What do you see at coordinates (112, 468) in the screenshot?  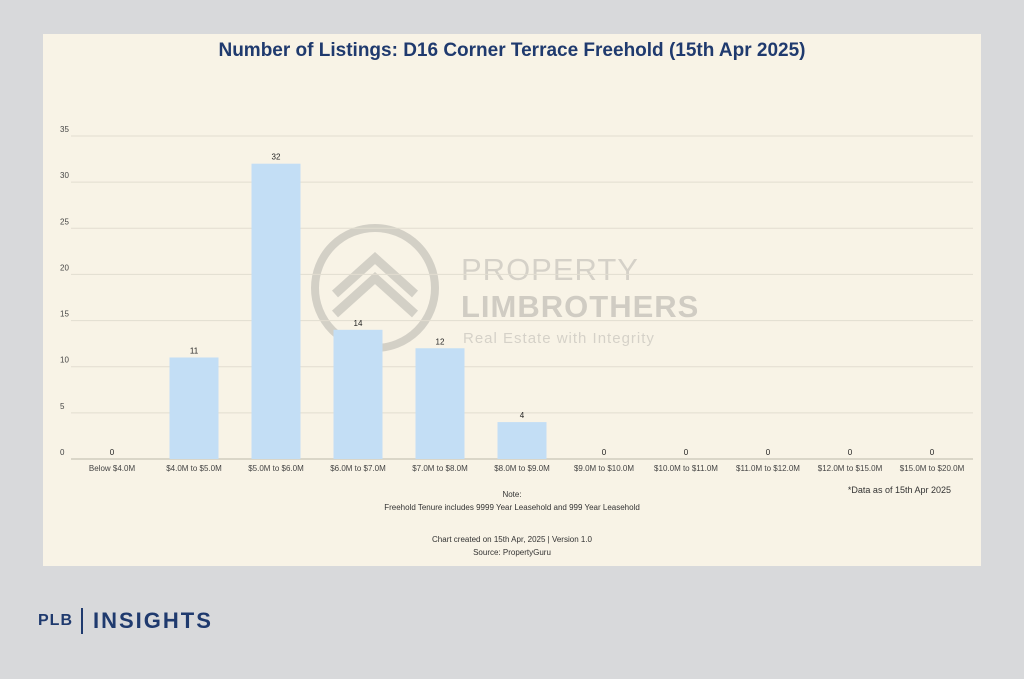 I see `x-tick-label: Below $4.0M` at bounding box center [112, 468].